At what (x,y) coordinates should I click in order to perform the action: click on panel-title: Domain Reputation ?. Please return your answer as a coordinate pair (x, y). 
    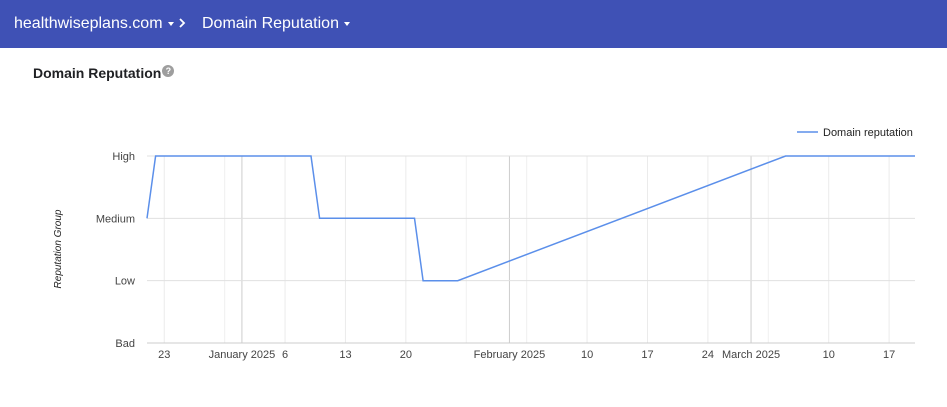
    Looking at the image, I should click on (104, 73).